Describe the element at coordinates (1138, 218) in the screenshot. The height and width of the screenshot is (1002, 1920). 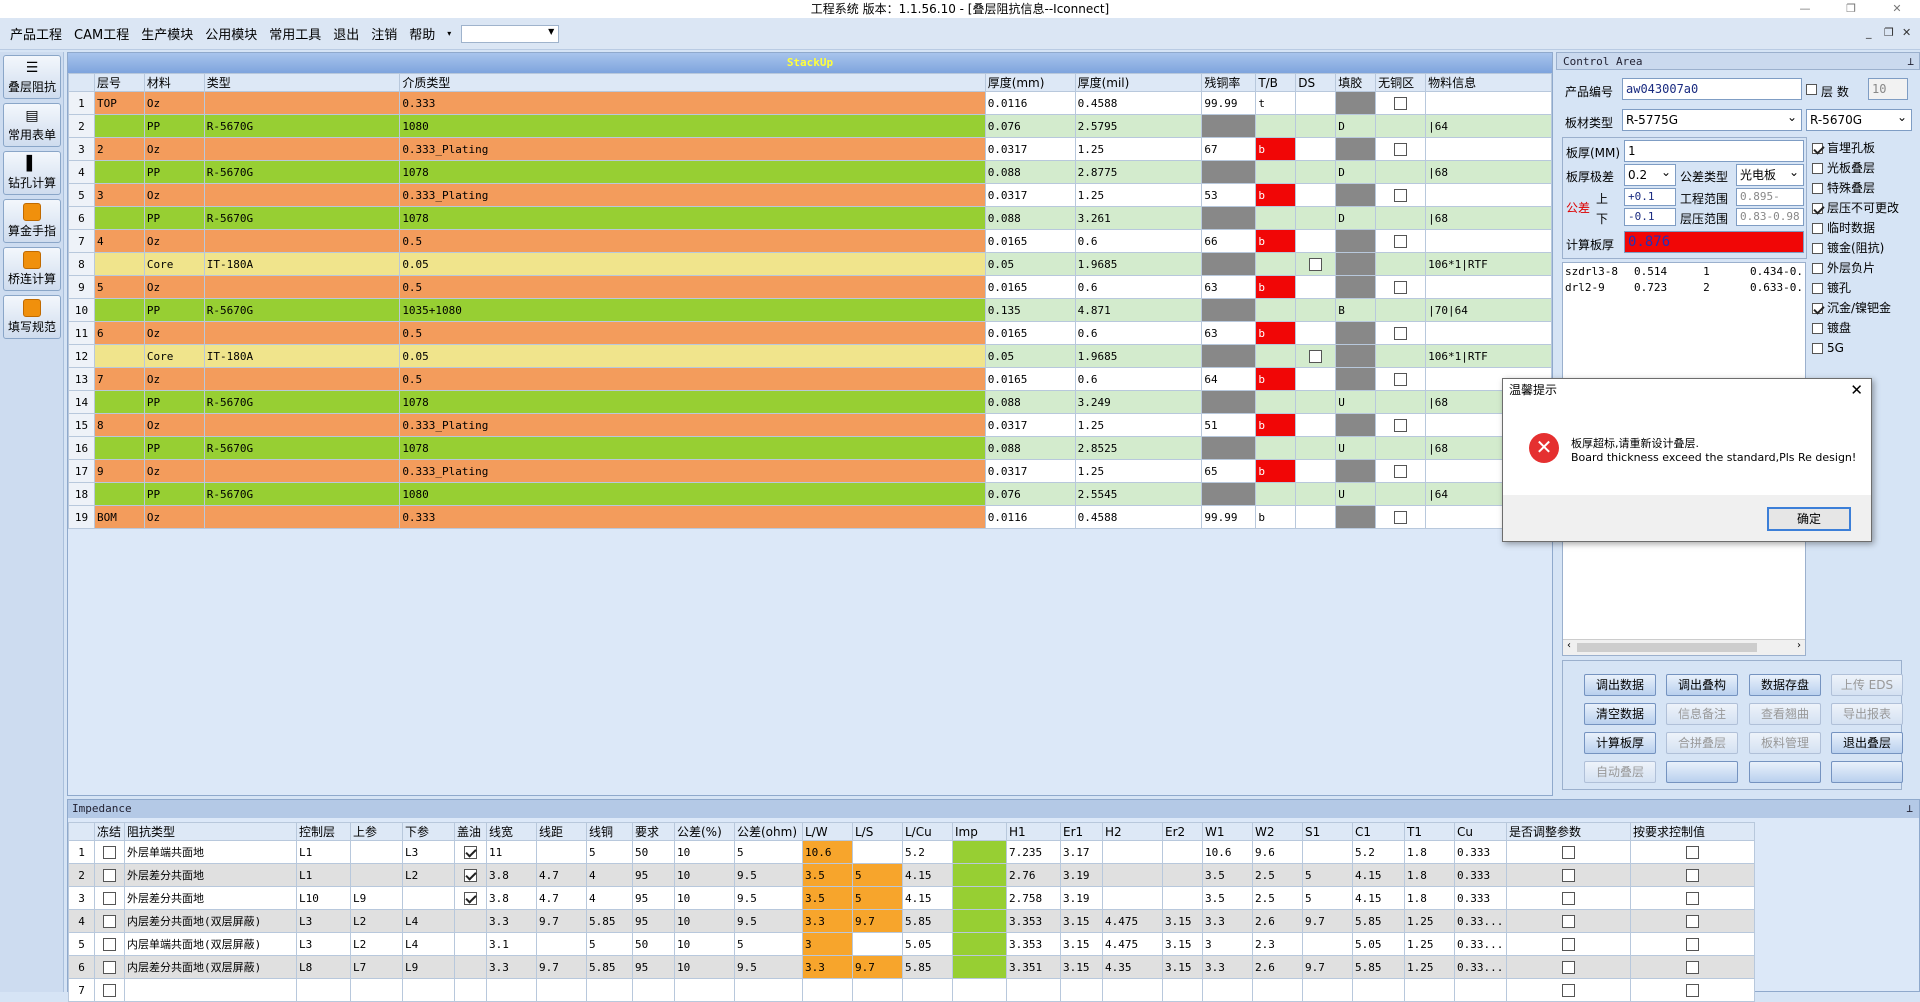
I see `thickness-mil-cell: 3.261` at that location.